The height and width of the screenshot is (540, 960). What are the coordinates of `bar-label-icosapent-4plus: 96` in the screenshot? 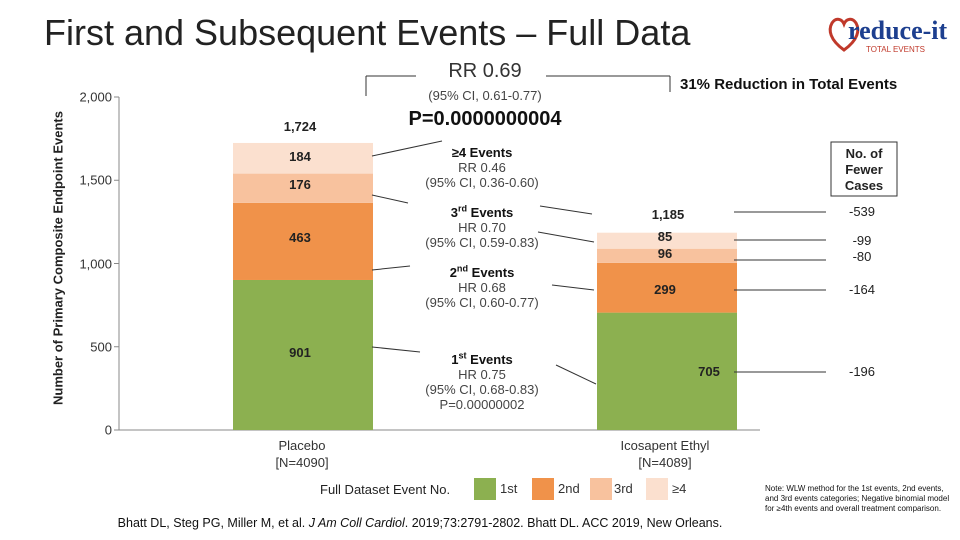 It's located at (665, 253).